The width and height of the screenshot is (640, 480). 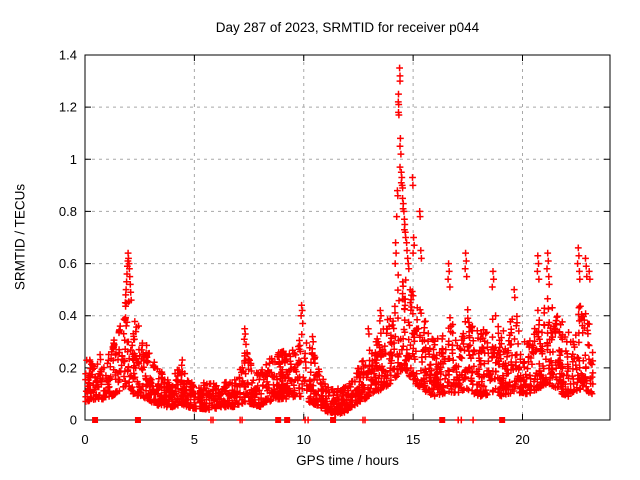 I want to click on y-tick-label: 1, so click(x=73, y=159).